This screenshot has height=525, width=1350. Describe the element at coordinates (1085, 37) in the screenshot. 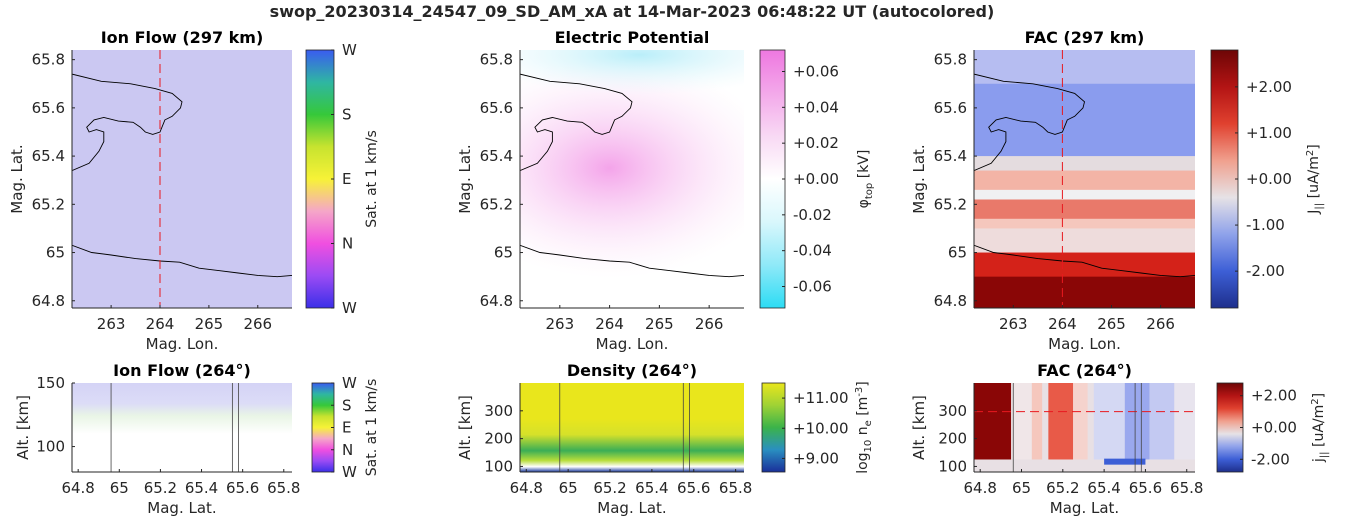

I see `panel-title: FAC (297 km)` at that location.